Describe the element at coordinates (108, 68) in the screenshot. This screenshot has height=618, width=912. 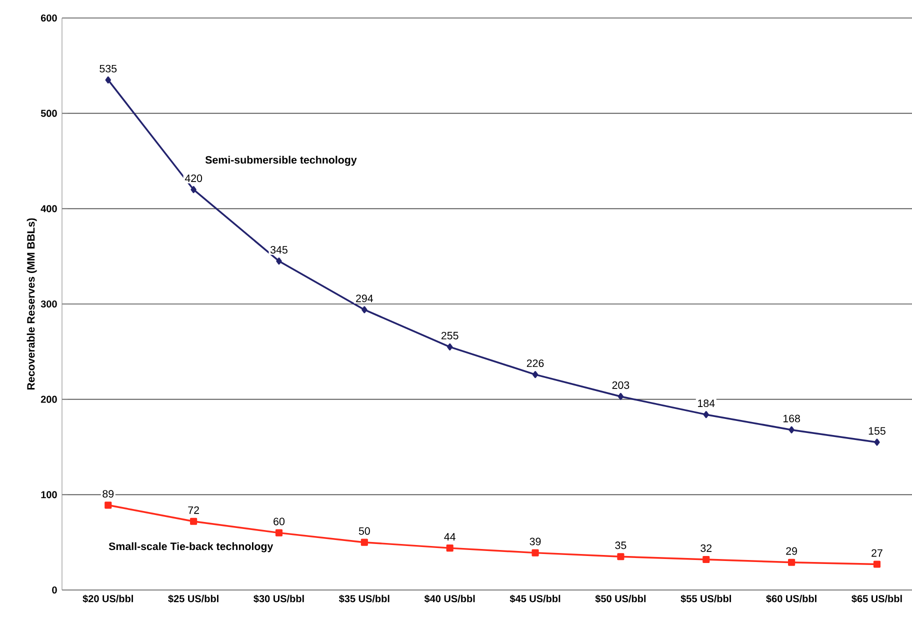
I see `data-label: 535` at that location.